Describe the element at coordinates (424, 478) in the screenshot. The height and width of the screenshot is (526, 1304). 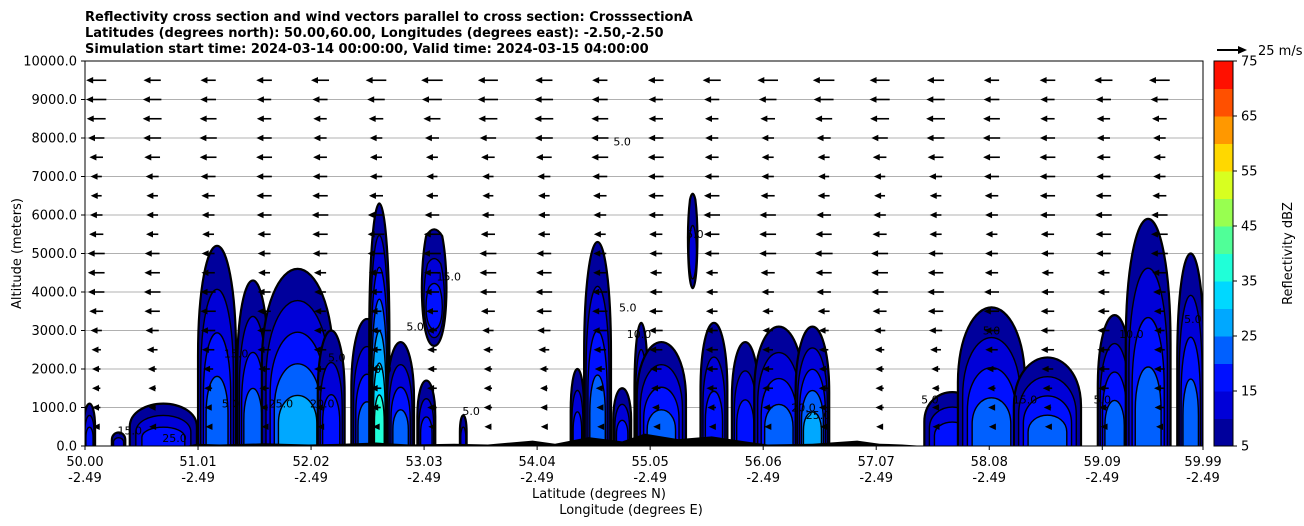
I see `x-tick-label-longitude: -2.49` at that location.